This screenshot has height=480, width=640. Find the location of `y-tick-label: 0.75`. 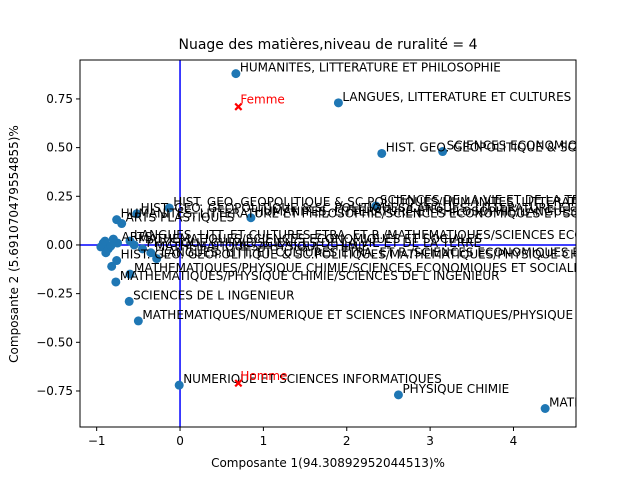

y-tick-label: 0.75 is located at coordinates (59, 99).